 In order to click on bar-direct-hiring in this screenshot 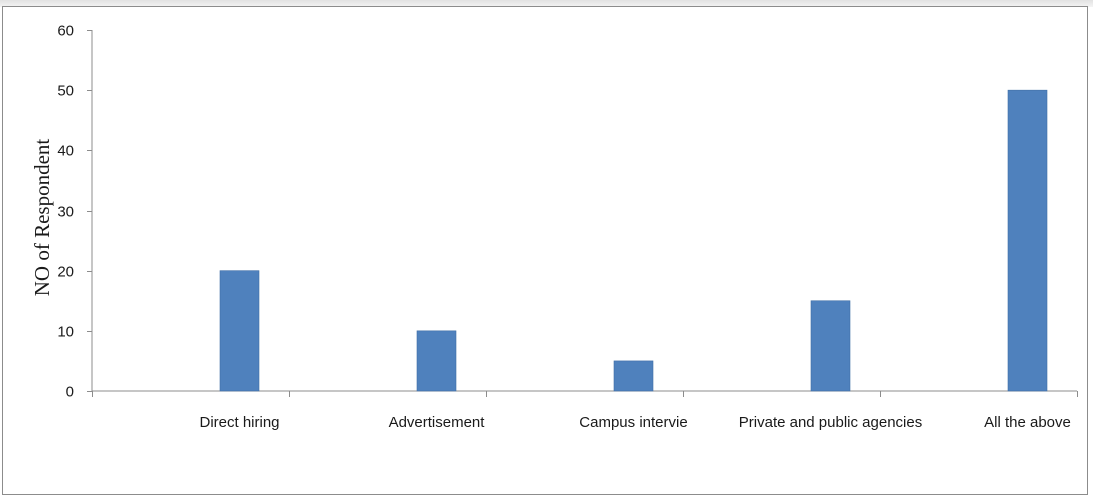, I will do `click(239, 331)`.